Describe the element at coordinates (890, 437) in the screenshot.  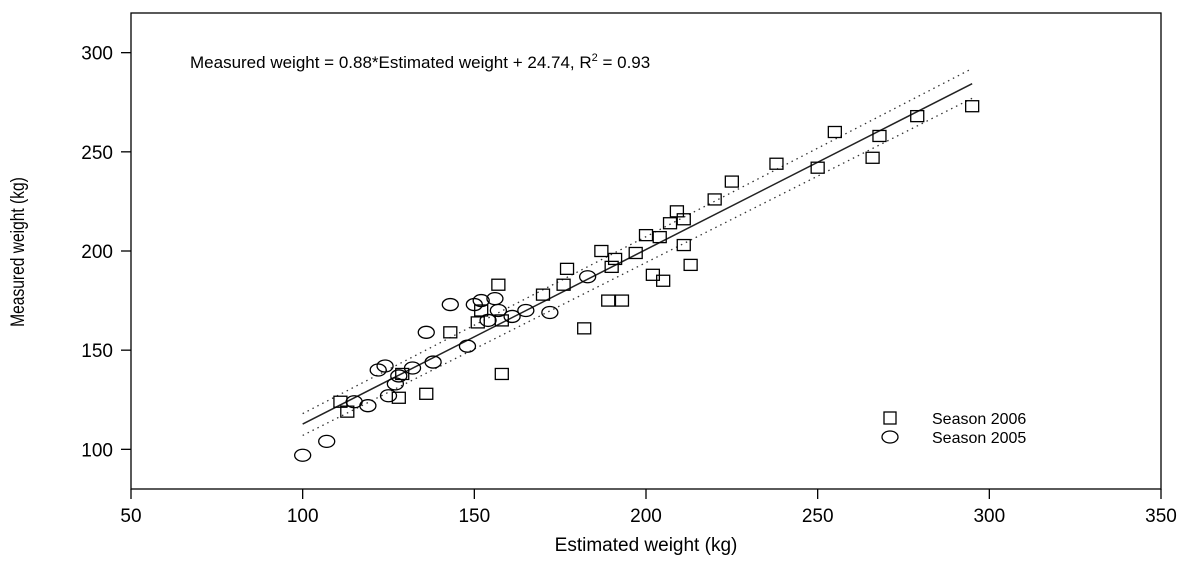
I see `legend-marker-season-2005` at that location.